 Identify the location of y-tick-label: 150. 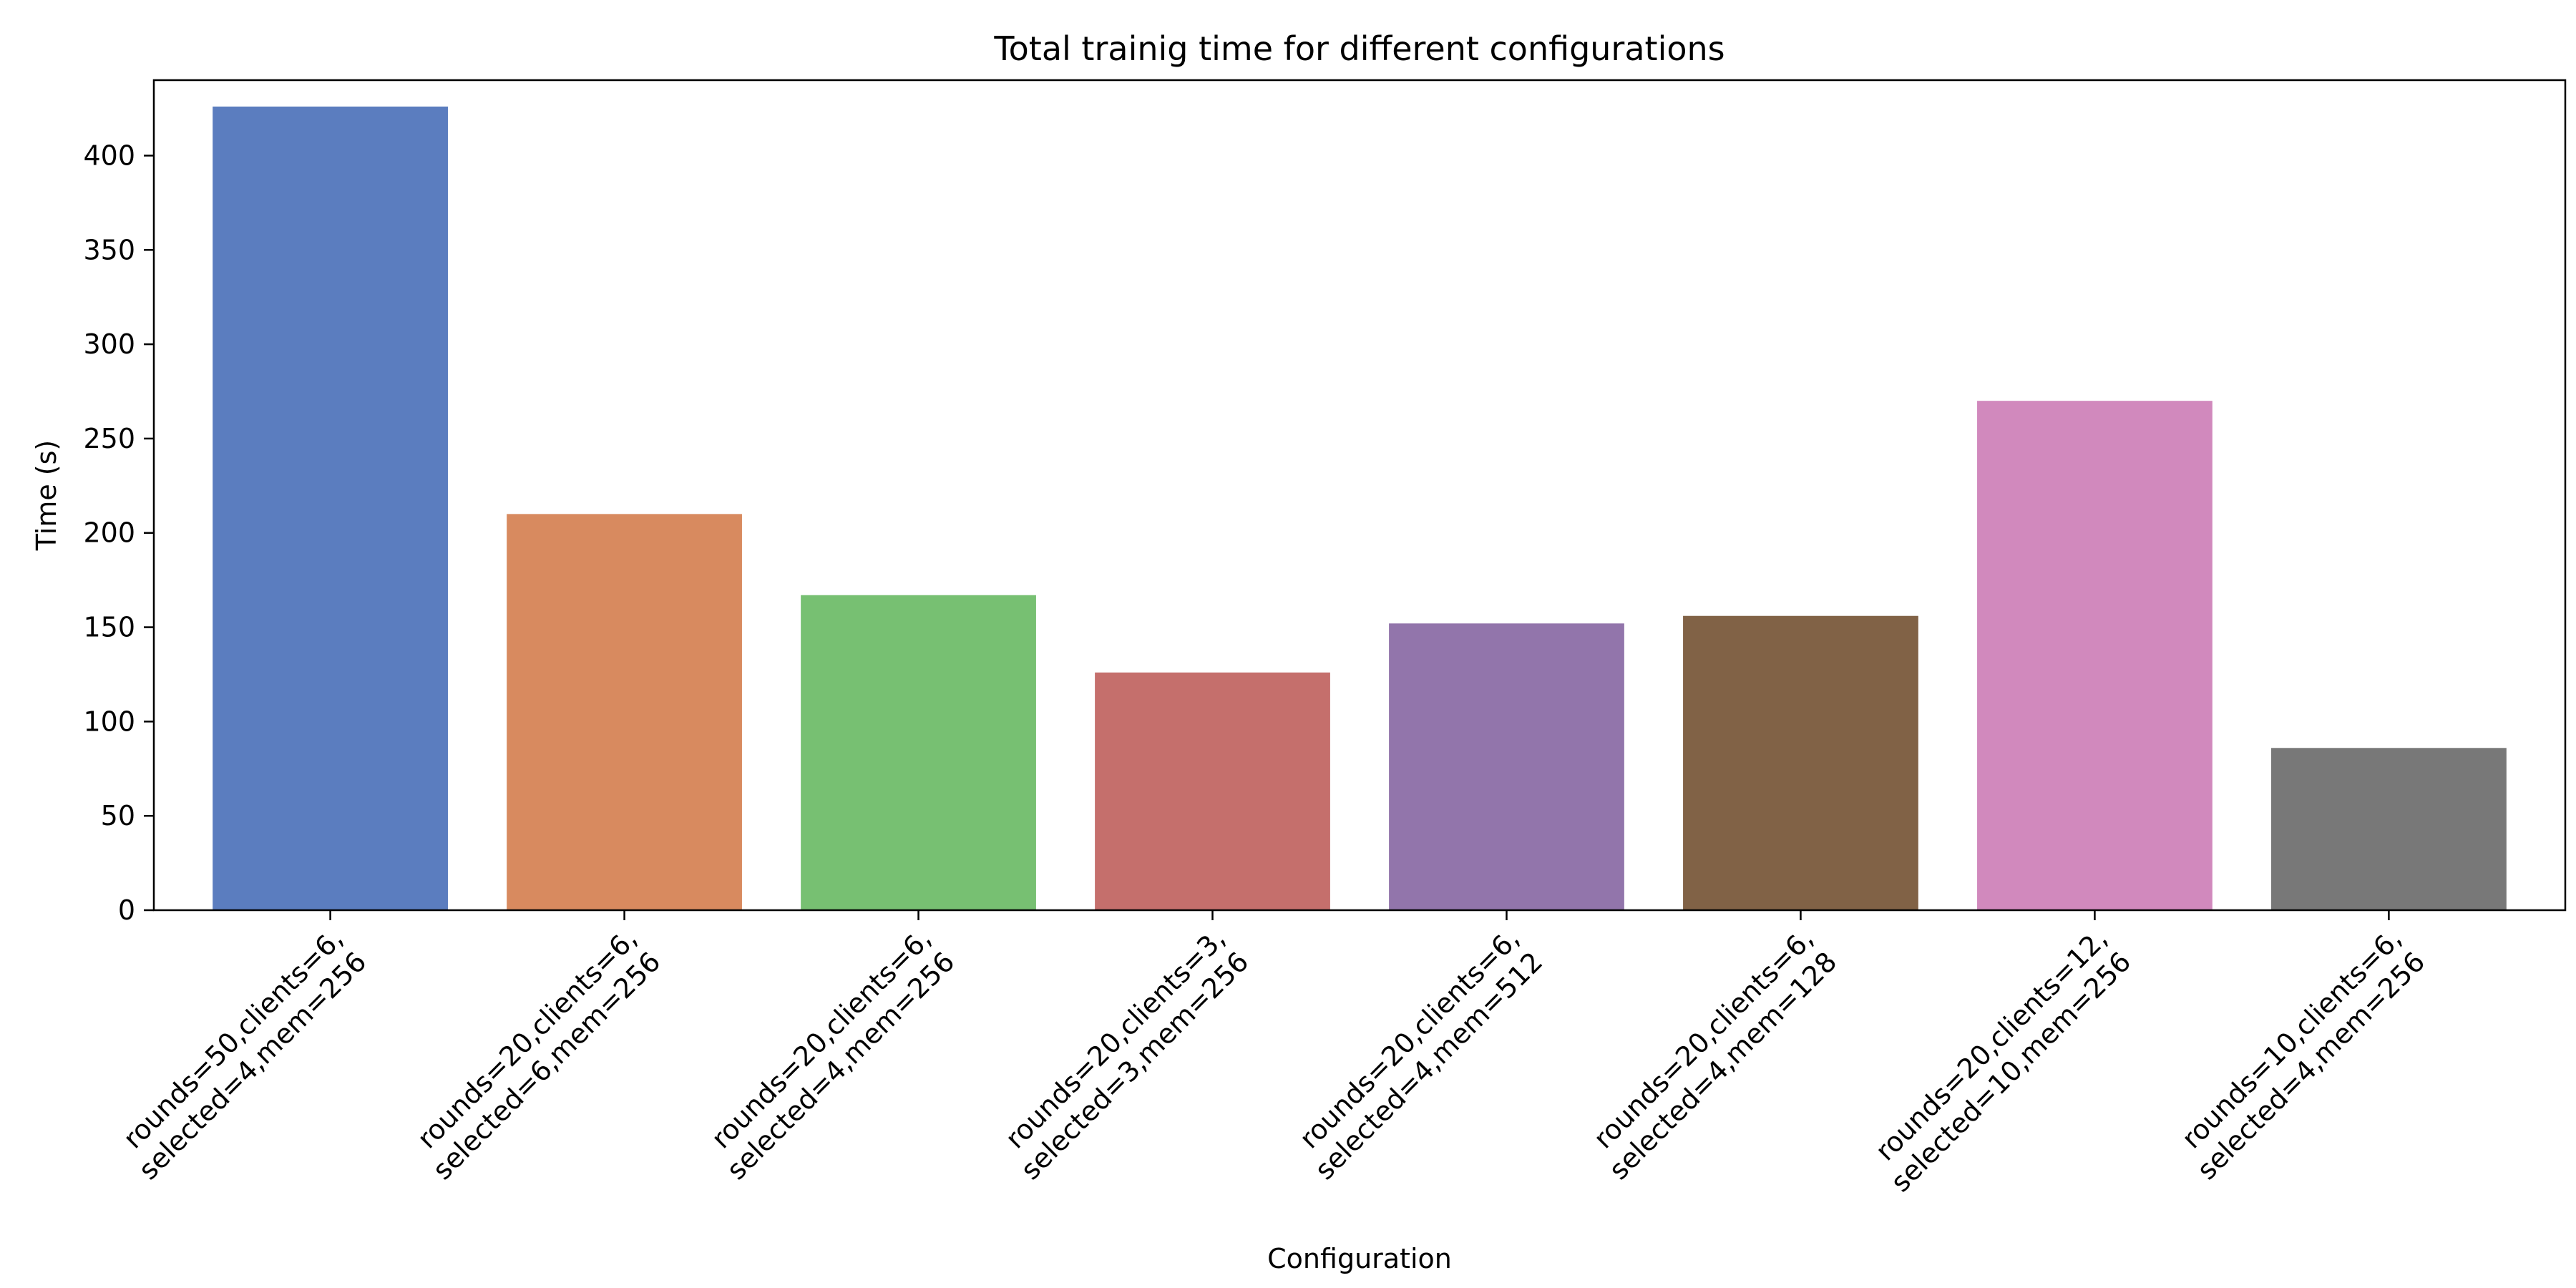
(109, 627).